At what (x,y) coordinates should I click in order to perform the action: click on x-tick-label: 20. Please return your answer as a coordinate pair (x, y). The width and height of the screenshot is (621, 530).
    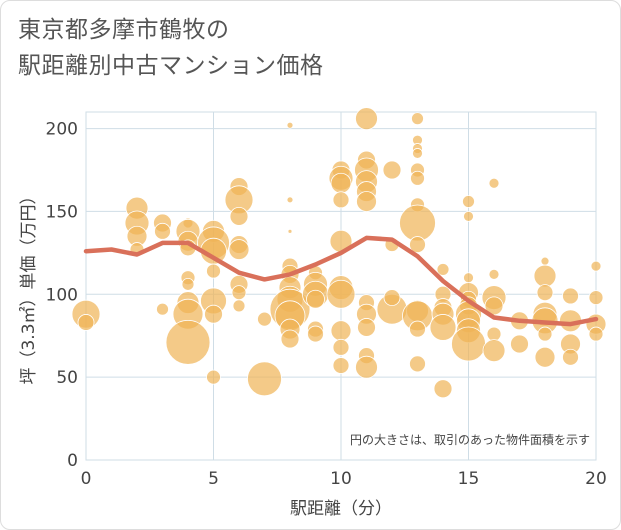
    Looking at the image, I should click on (596, 479).